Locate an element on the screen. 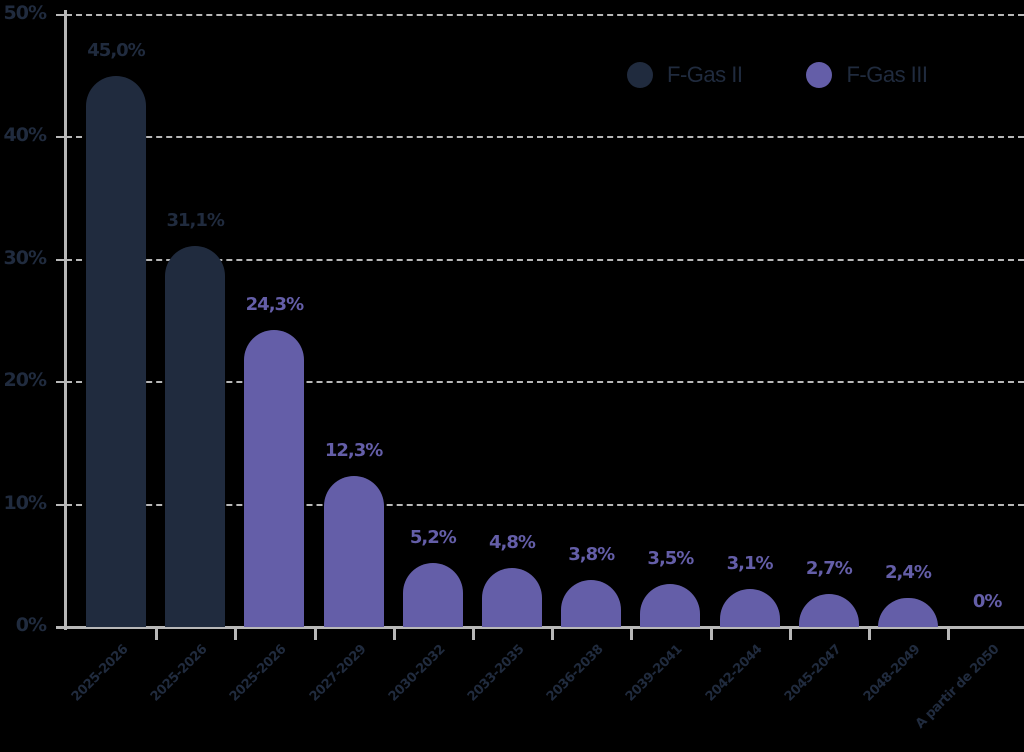 The image size is (1024, 752). legend-label: F-Gas III is located at coordinates (887, 74).